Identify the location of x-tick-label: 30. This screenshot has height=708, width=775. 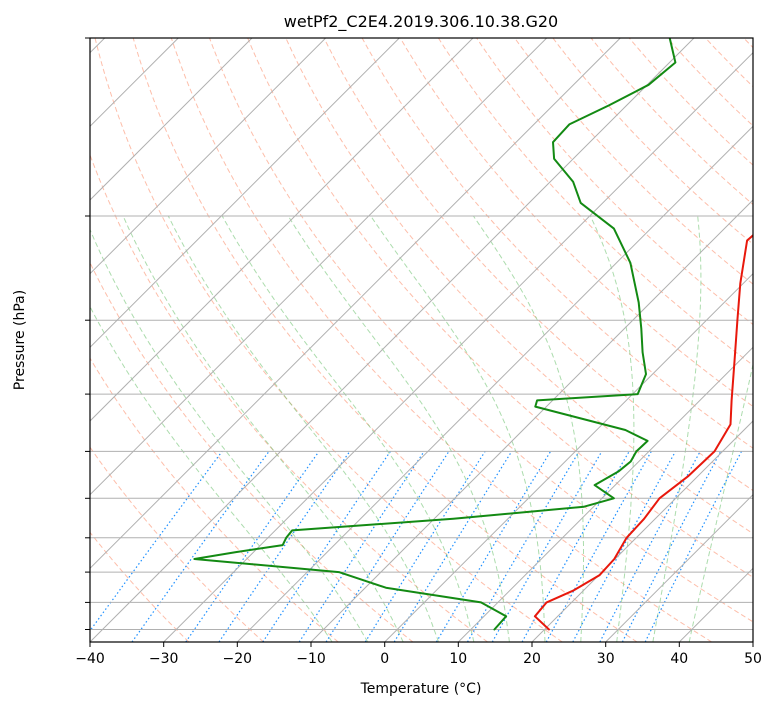
(606, 659).